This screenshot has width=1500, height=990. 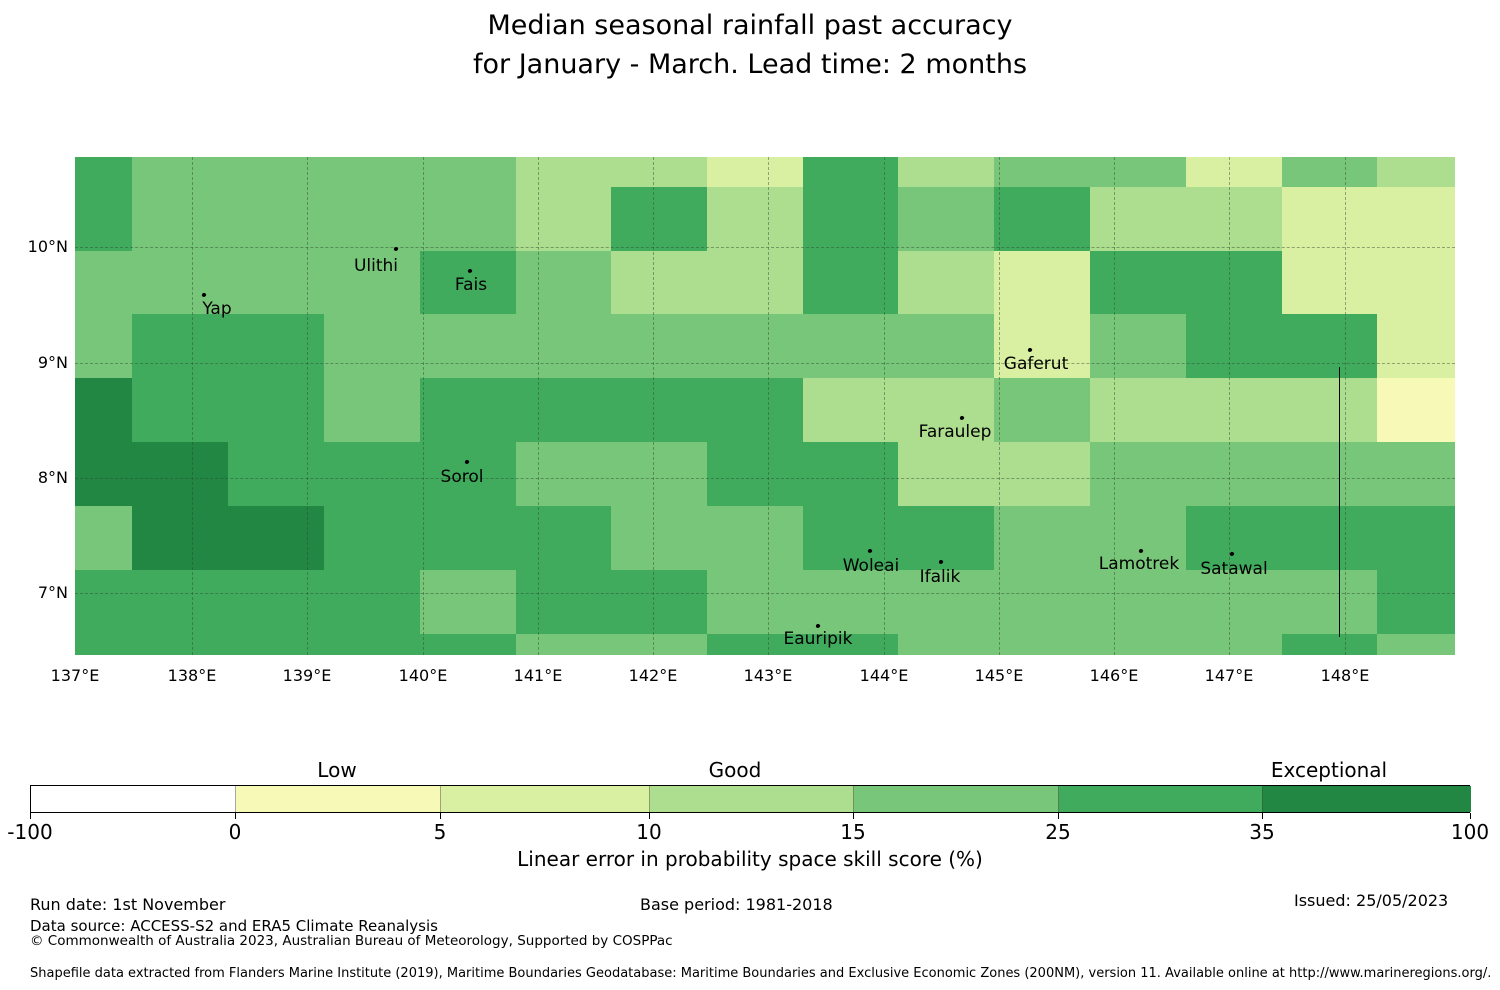 I want to click on x-tick-label: 144°E, so click(x=884, y=675).